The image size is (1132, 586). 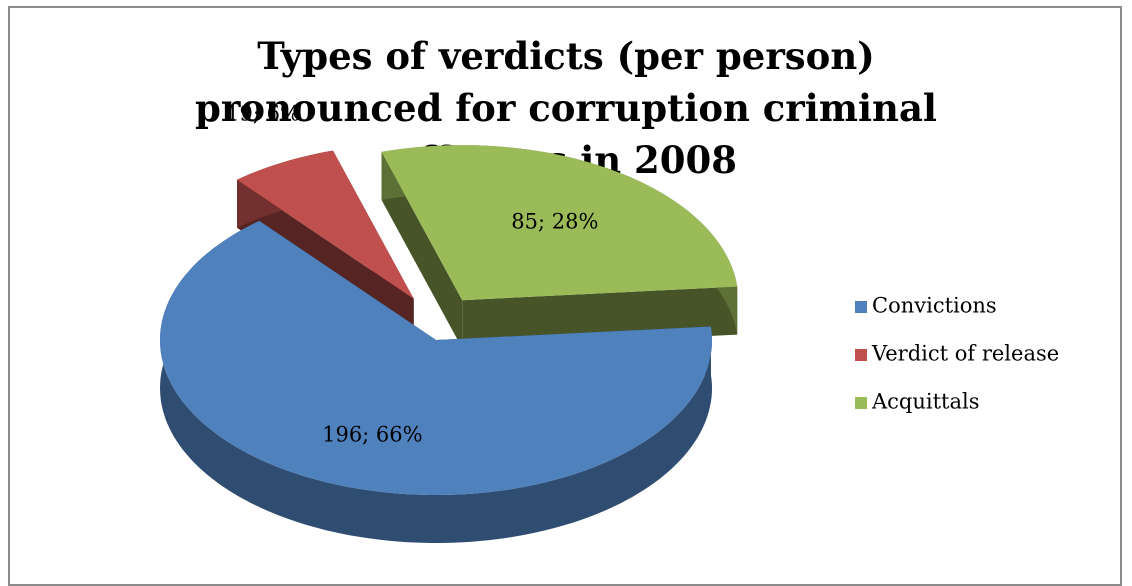 I want to click on slice-wall, so click(x=422, y=250).